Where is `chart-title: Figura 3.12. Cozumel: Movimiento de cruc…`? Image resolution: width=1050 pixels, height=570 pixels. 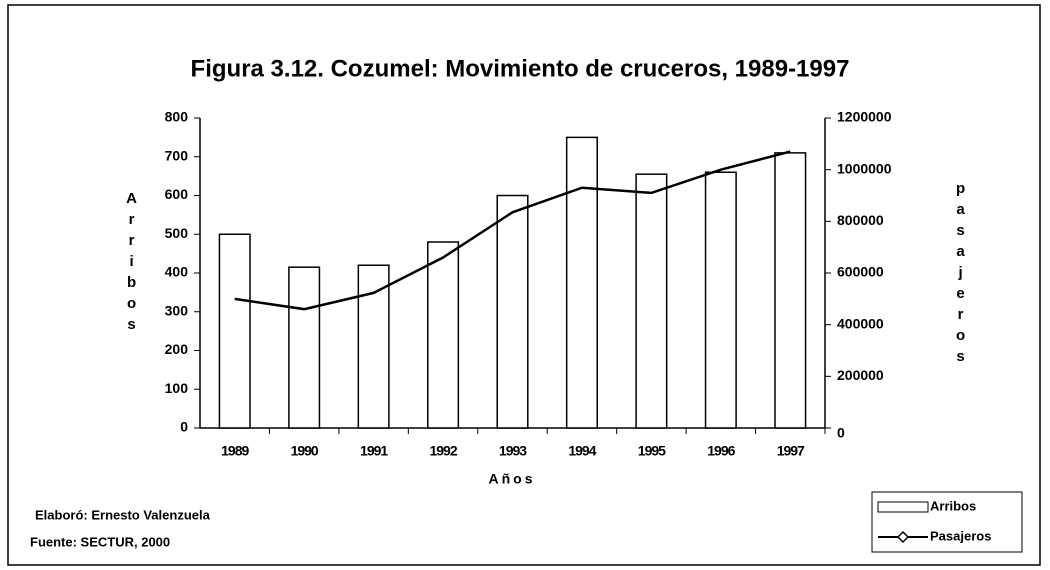
chart-title: Figura 3.12. Cozumel: Movimiento de cruc… is located at coordinates (520, 68).